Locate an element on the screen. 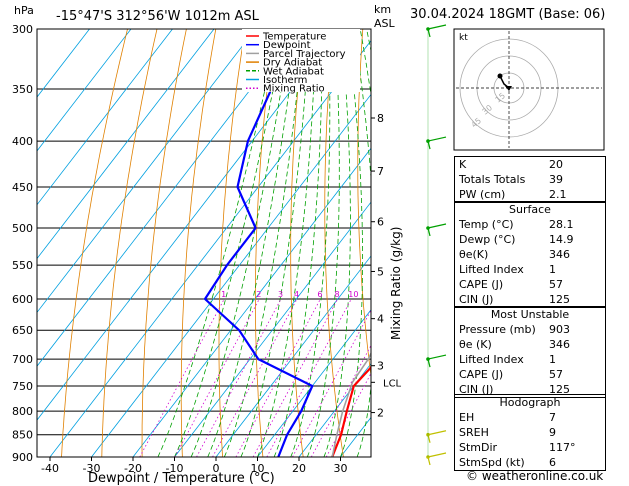  mixing-ratio-label: 1 is located at coordinates (223, 294).